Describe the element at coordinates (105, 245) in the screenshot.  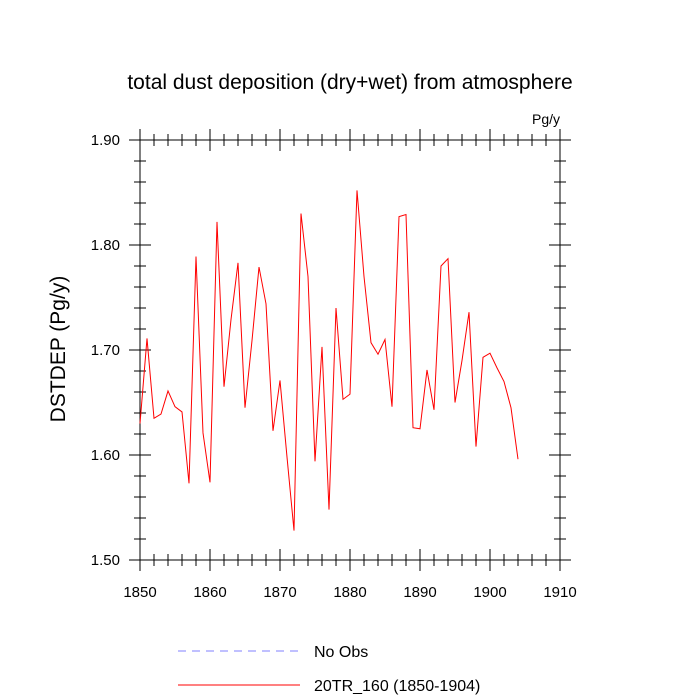
I see `y-tick-label: 1.80` at that location.